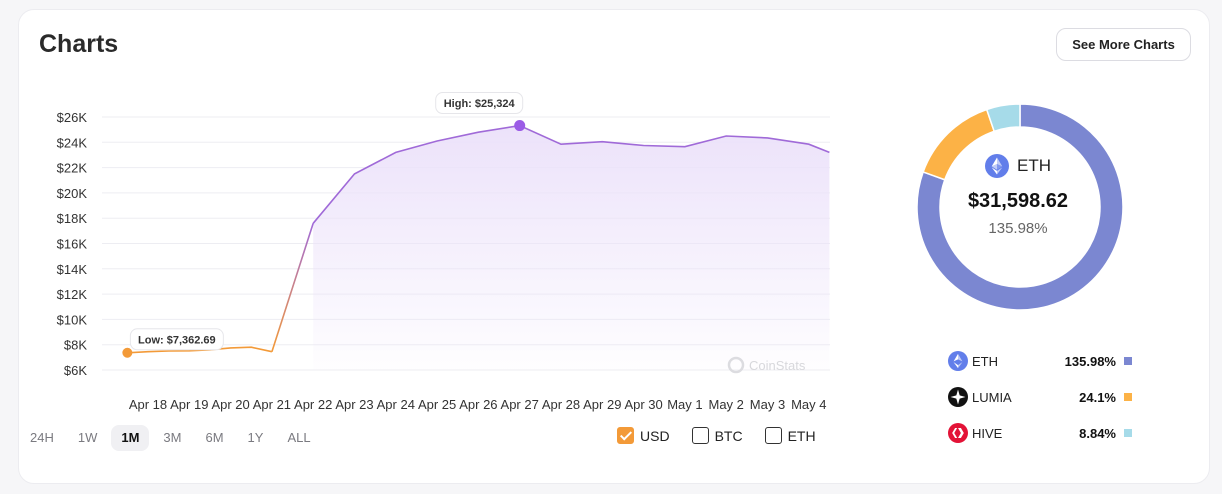 The image size is (1222, 494). Describe the element at coordinates (958, 433) in the screenshot. I see `hive-icon` at that location.